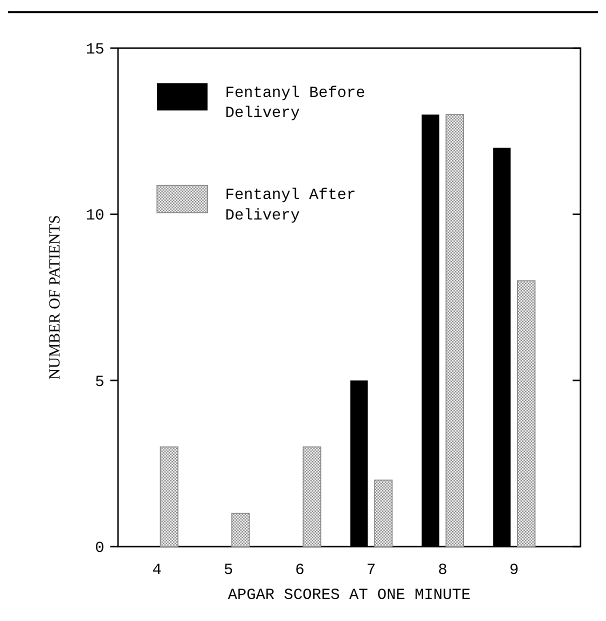 Image resolution: width=606 pixels, height=621 pixels. Describe the element at coordinates (443, 569) in the screenshot. I see `x-tick-label: 8` at that location.